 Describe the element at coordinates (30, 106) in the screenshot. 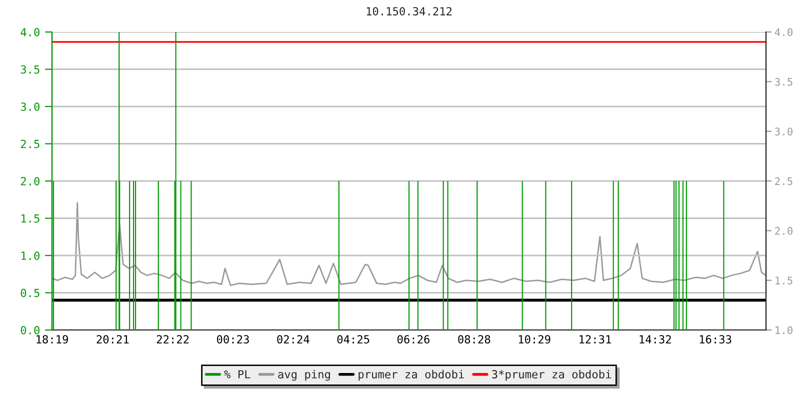

I see `y-tick-label: 3.0` at that location.